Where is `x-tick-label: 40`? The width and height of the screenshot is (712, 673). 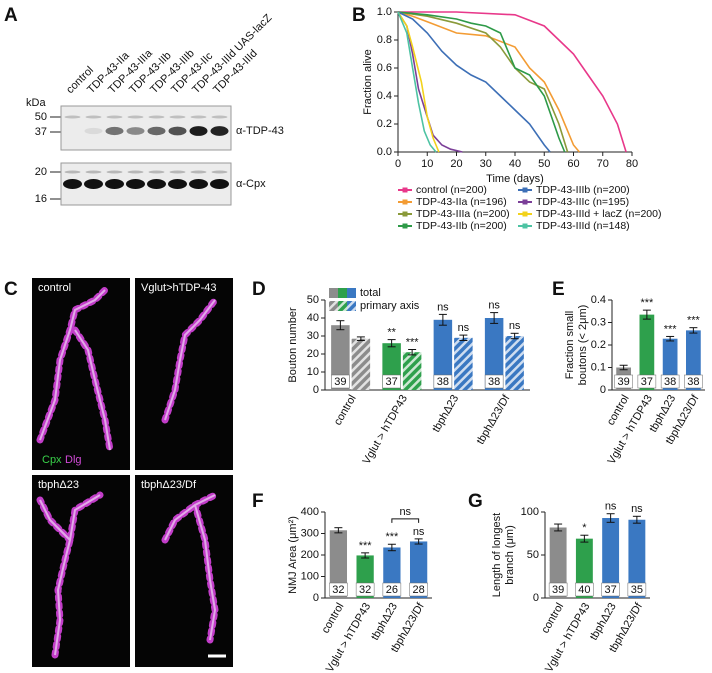 x-tick-label: 40 is located at coordinates (515, 164).